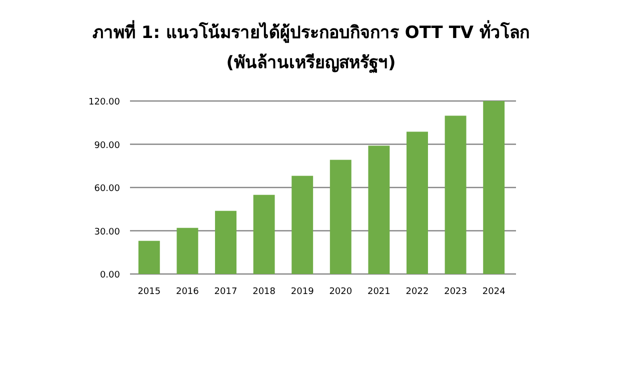 This screenshot has width=622, height=368. I want to click on ytick: 30.00, so click(107, 232).